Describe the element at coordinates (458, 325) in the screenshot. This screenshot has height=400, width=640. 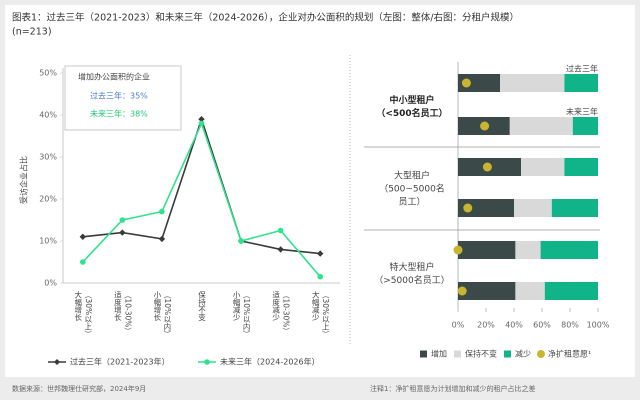
I see `x-tick-label: 0%` at that location.